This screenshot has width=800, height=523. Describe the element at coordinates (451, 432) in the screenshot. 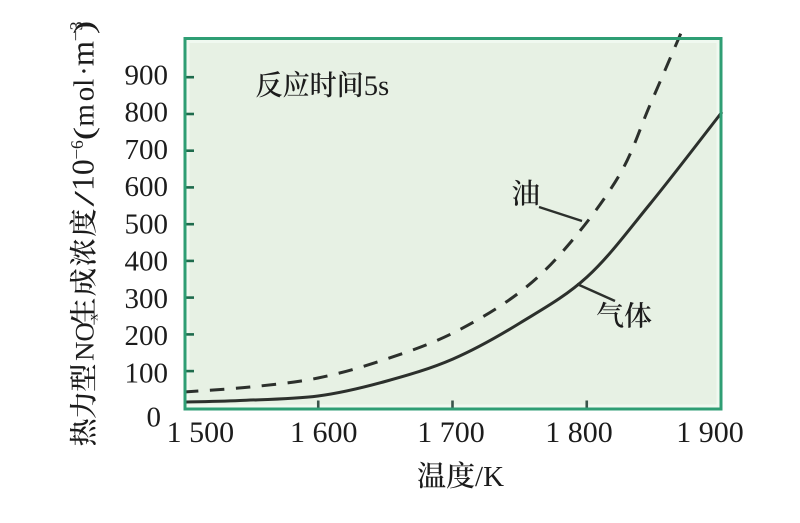

I see `svg-text: 1 700` at that location.